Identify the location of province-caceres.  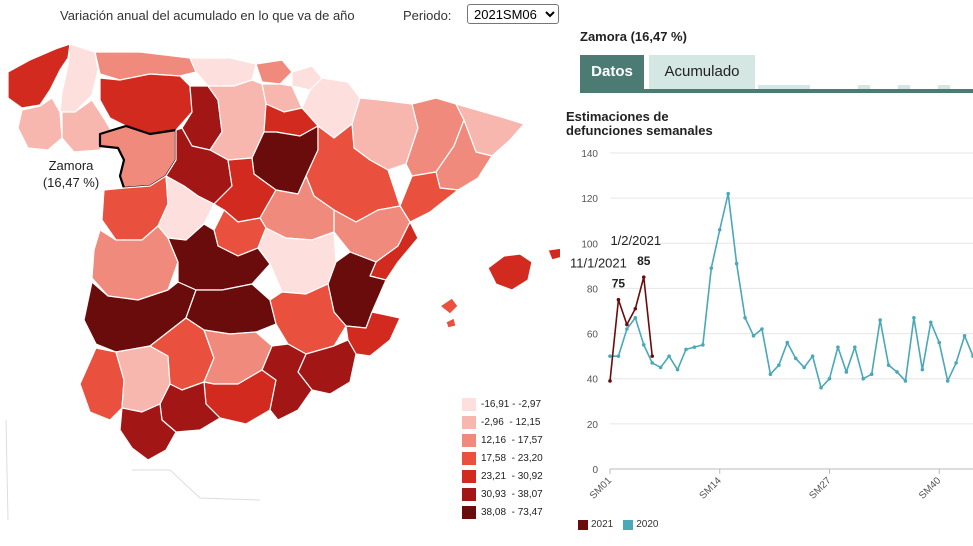
(135, 263).